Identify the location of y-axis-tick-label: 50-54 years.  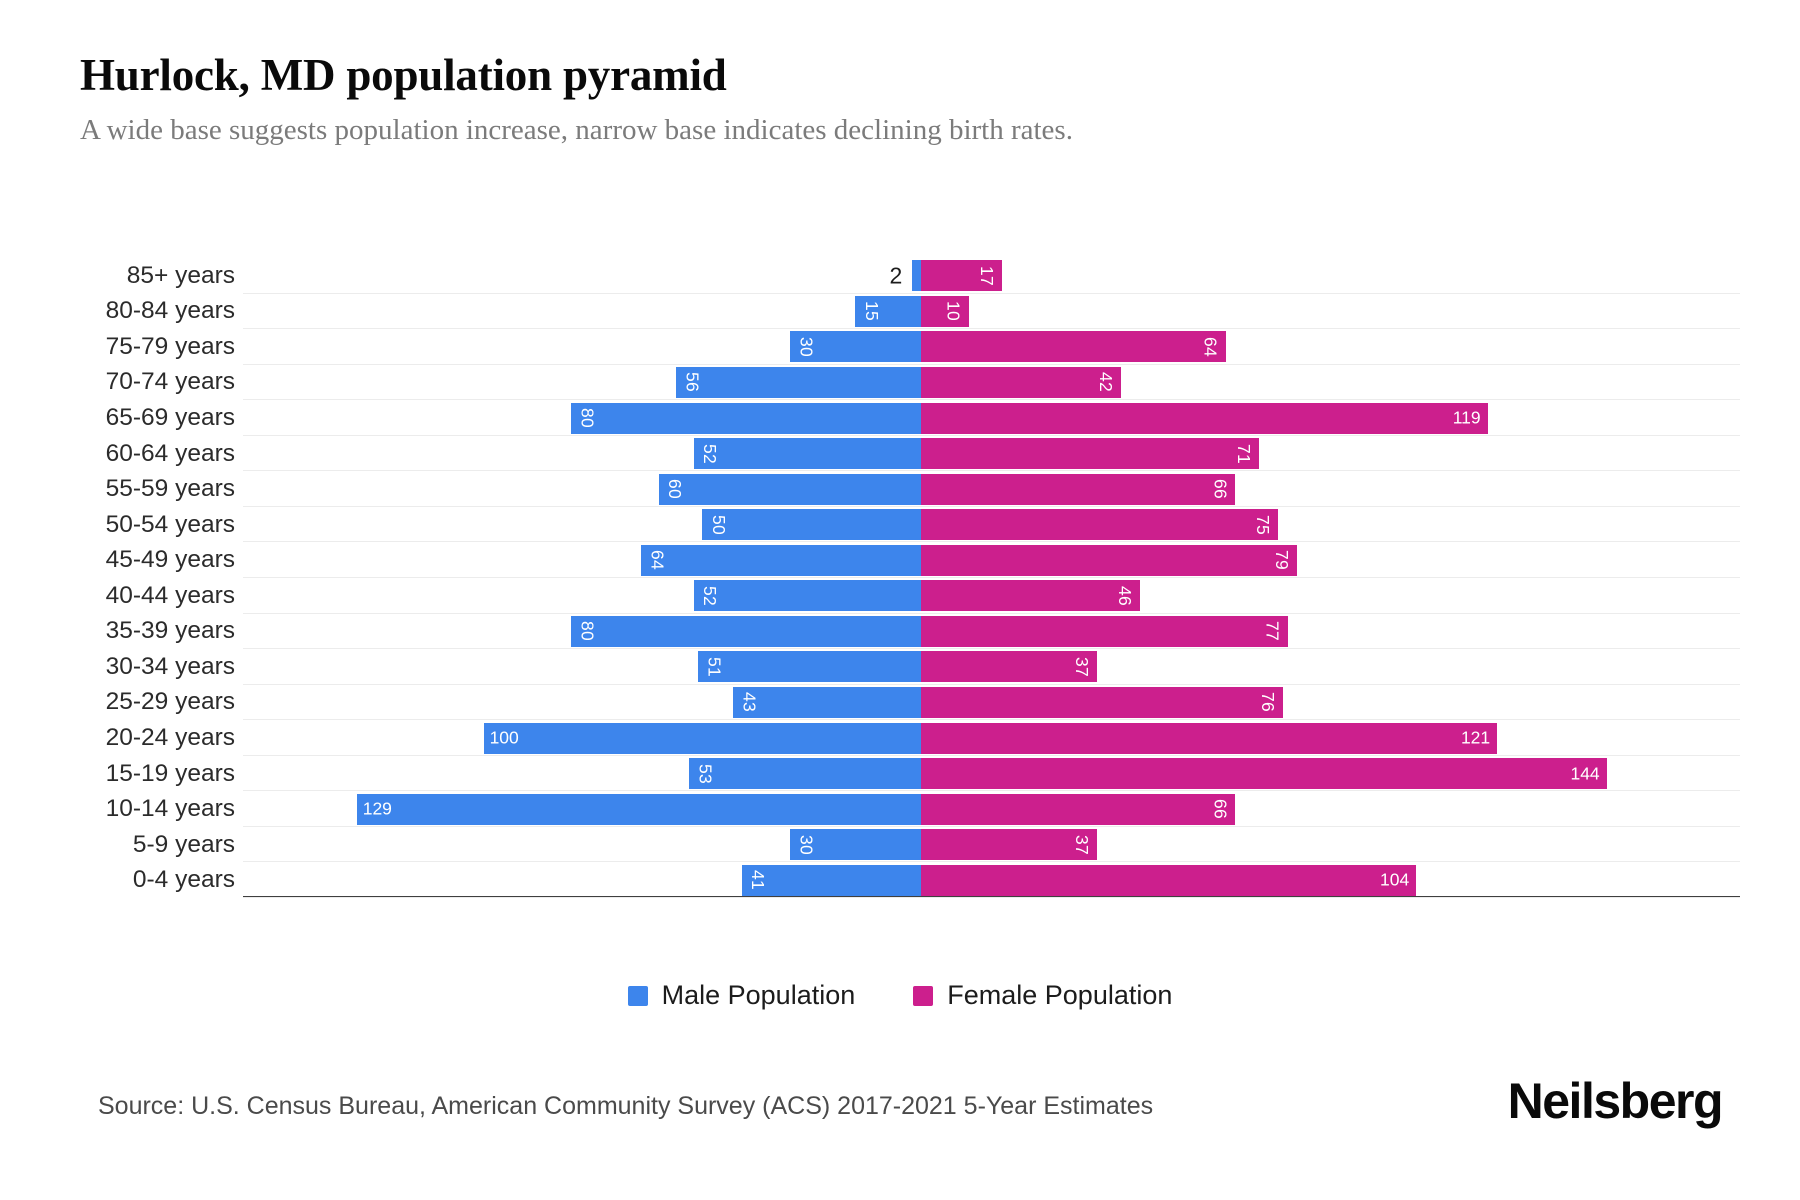
(170, 524).